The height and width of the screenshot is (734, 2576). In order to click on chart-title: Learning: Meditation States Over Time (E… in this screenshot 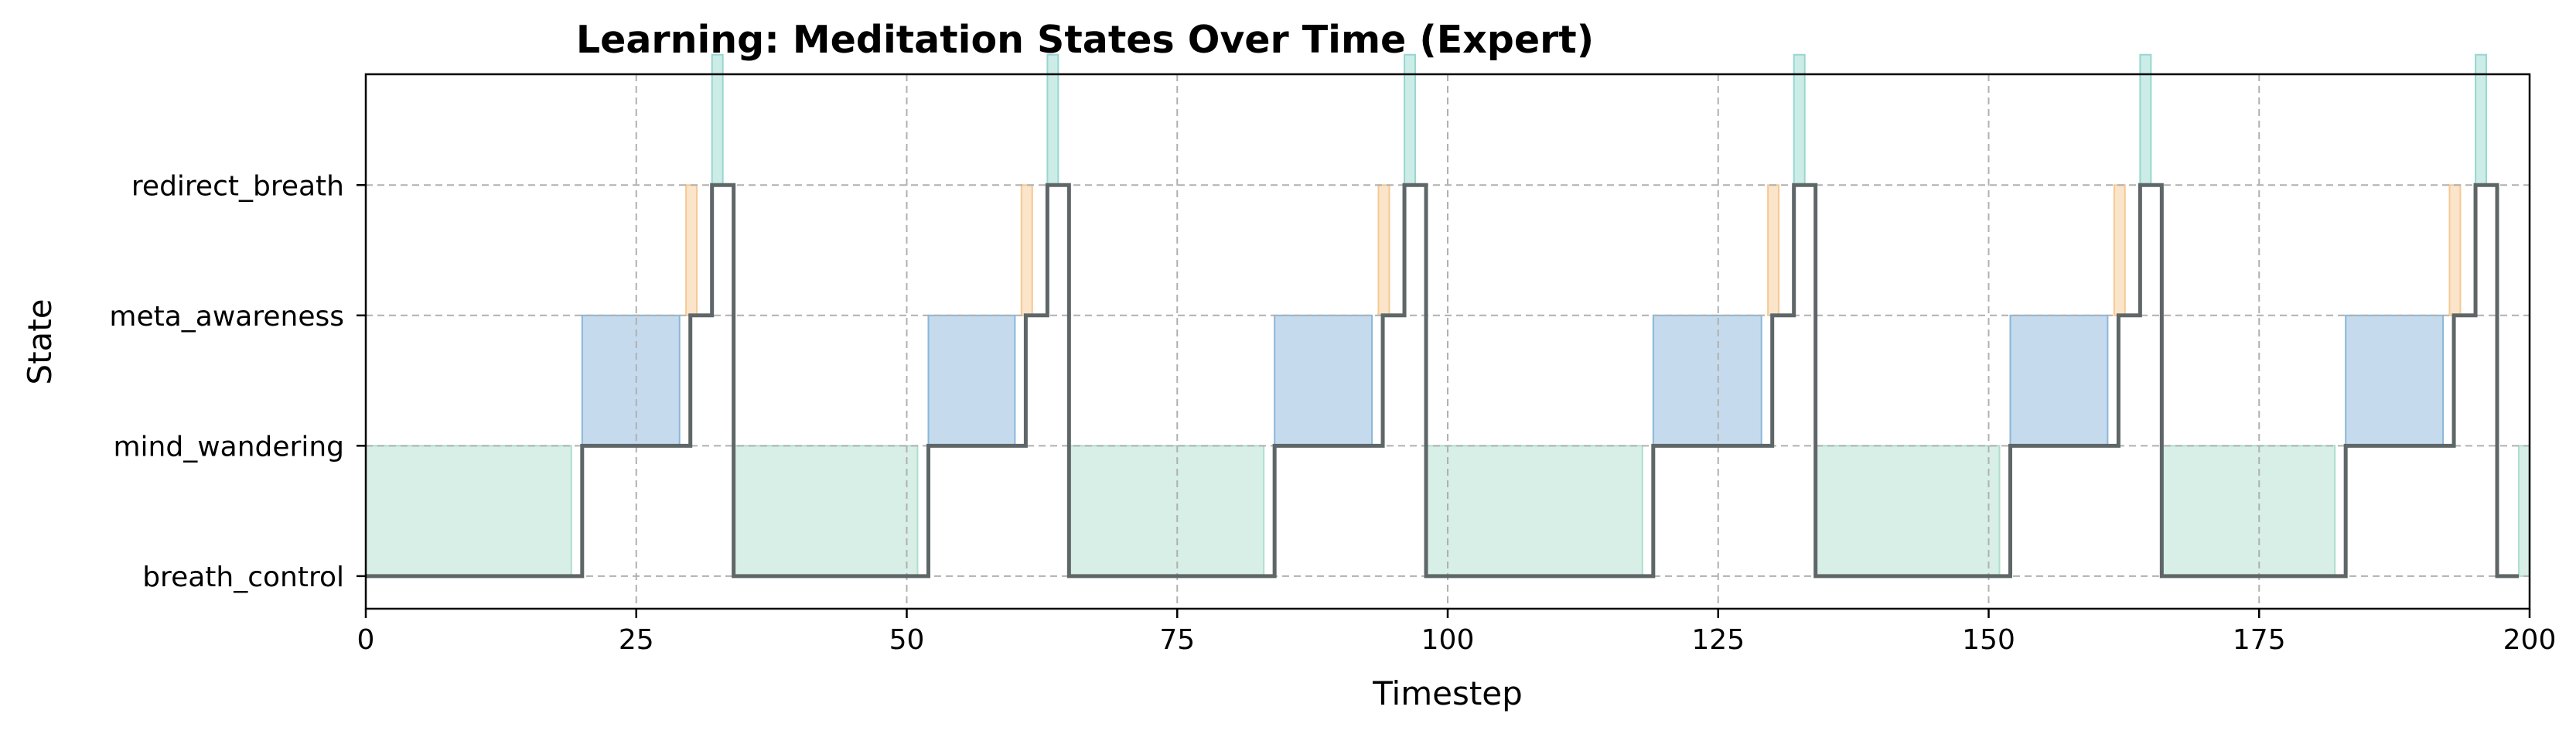, I will do `click(1085, 40)`.